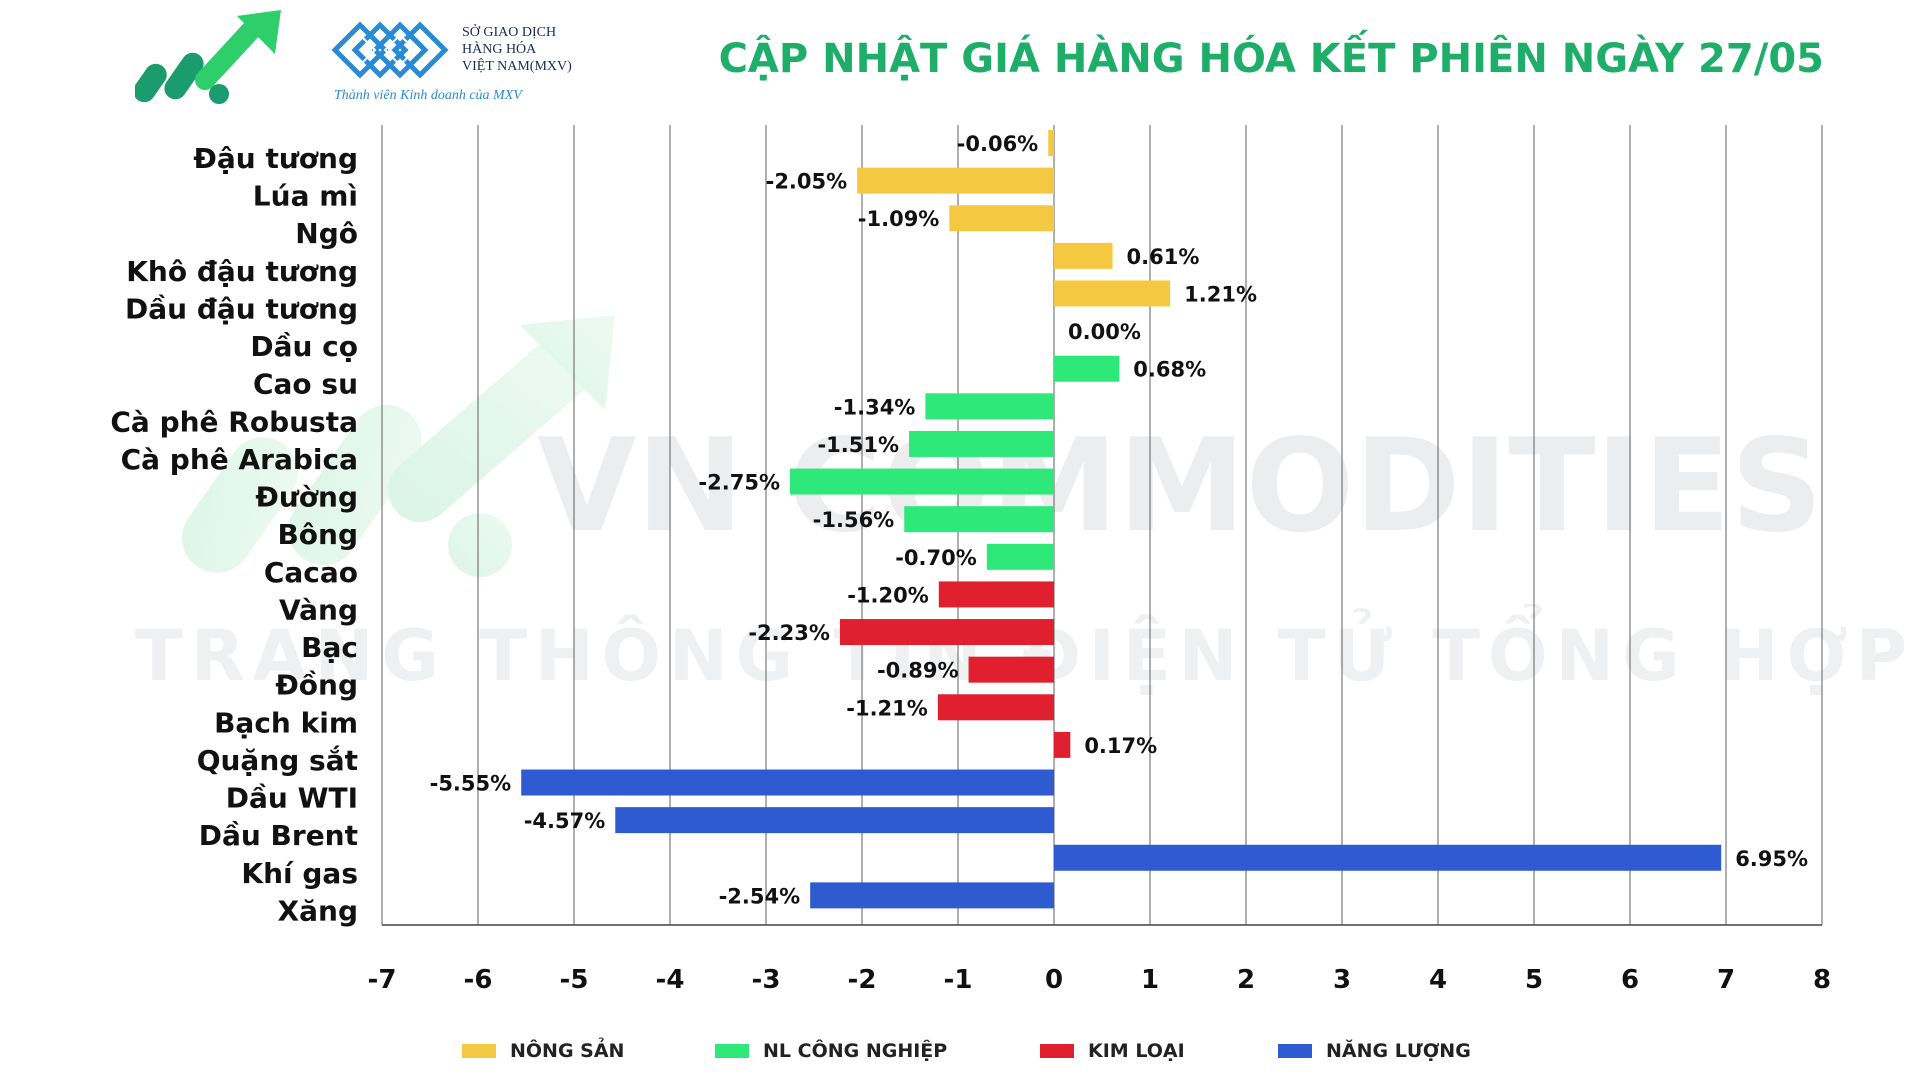  Describe the element at coordinates (277, 760) in the screenshot. I see `category-label: Quặng sắt` at that location.